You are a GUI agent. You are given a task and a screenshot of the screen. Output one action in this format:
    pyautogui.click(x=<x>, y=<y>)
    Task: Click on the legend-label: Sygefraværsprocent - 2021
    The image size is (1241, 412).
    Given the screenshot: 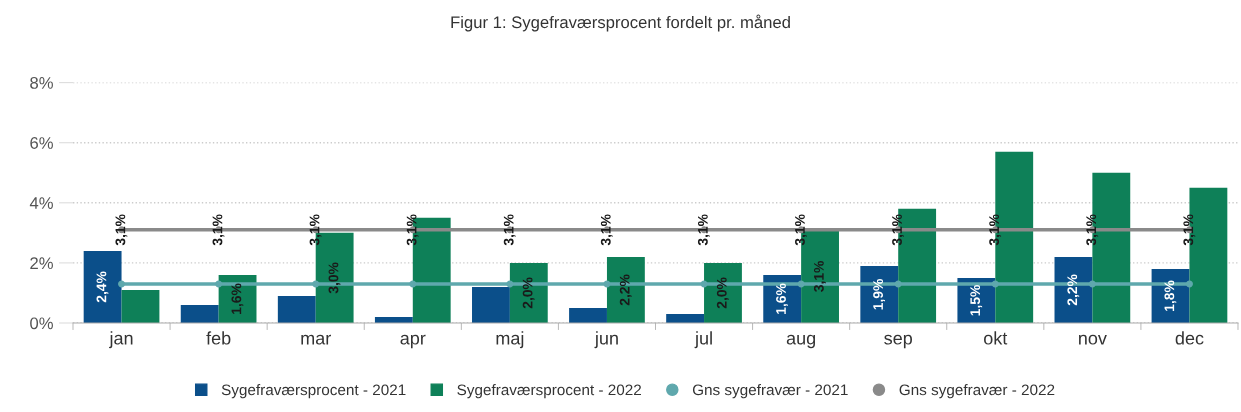 What is the action you would take?
    pyautogui.click(x=313, y=391)
    